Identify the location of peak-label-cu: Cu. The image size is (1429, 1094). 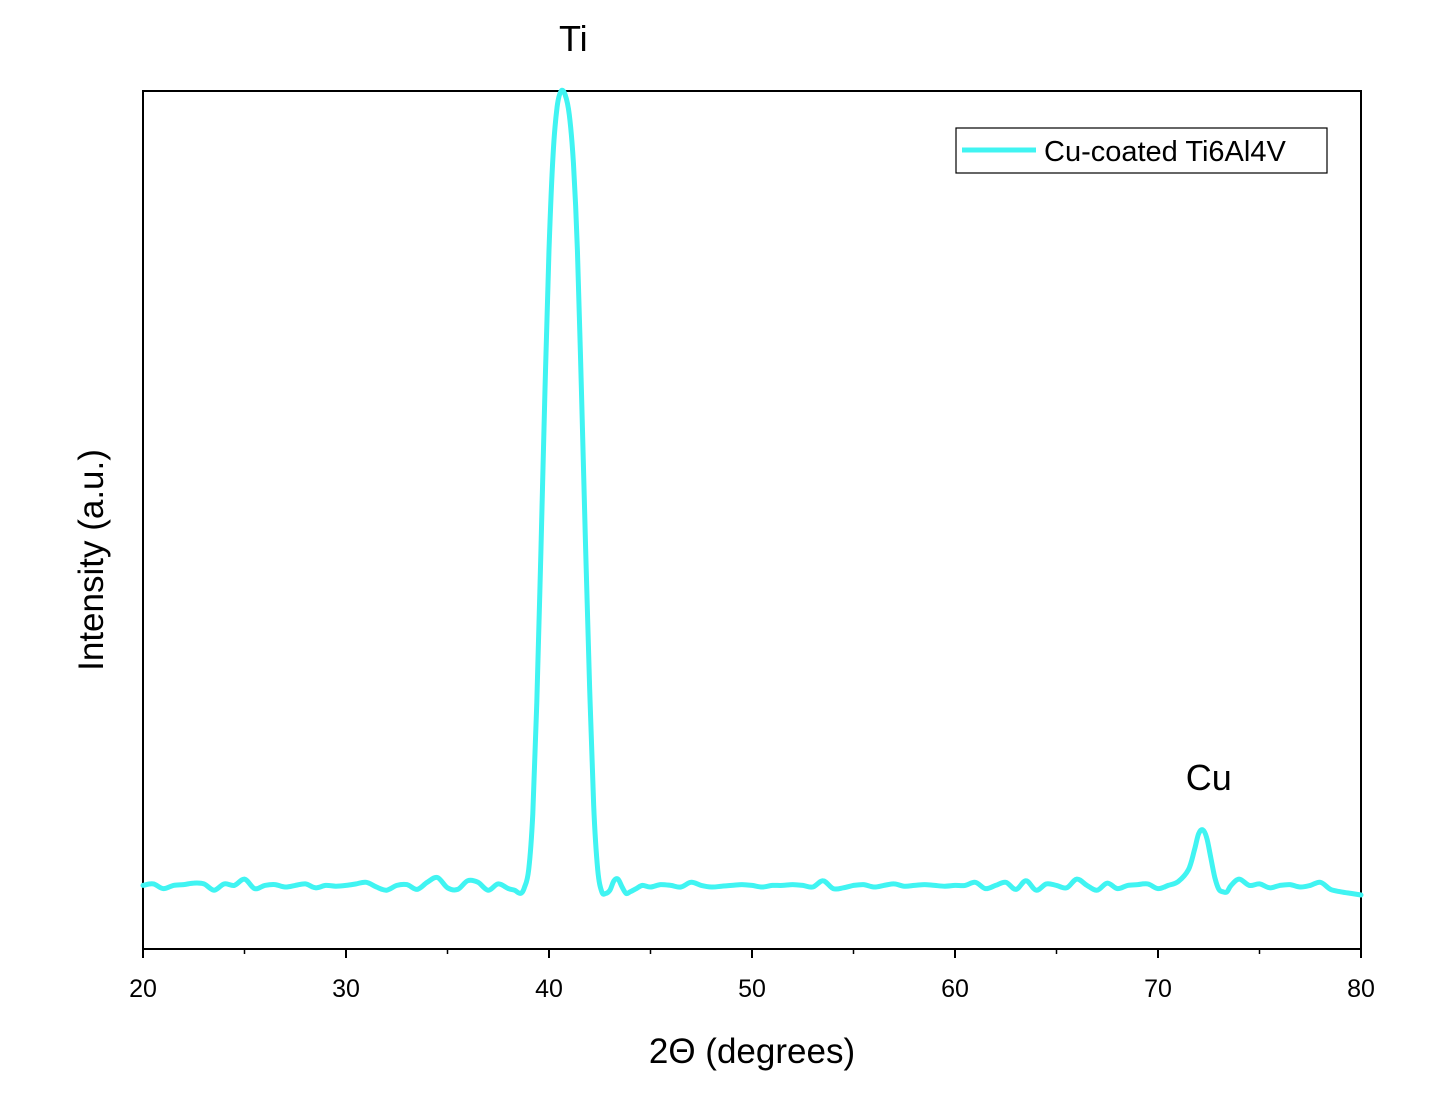
(1209, 777).